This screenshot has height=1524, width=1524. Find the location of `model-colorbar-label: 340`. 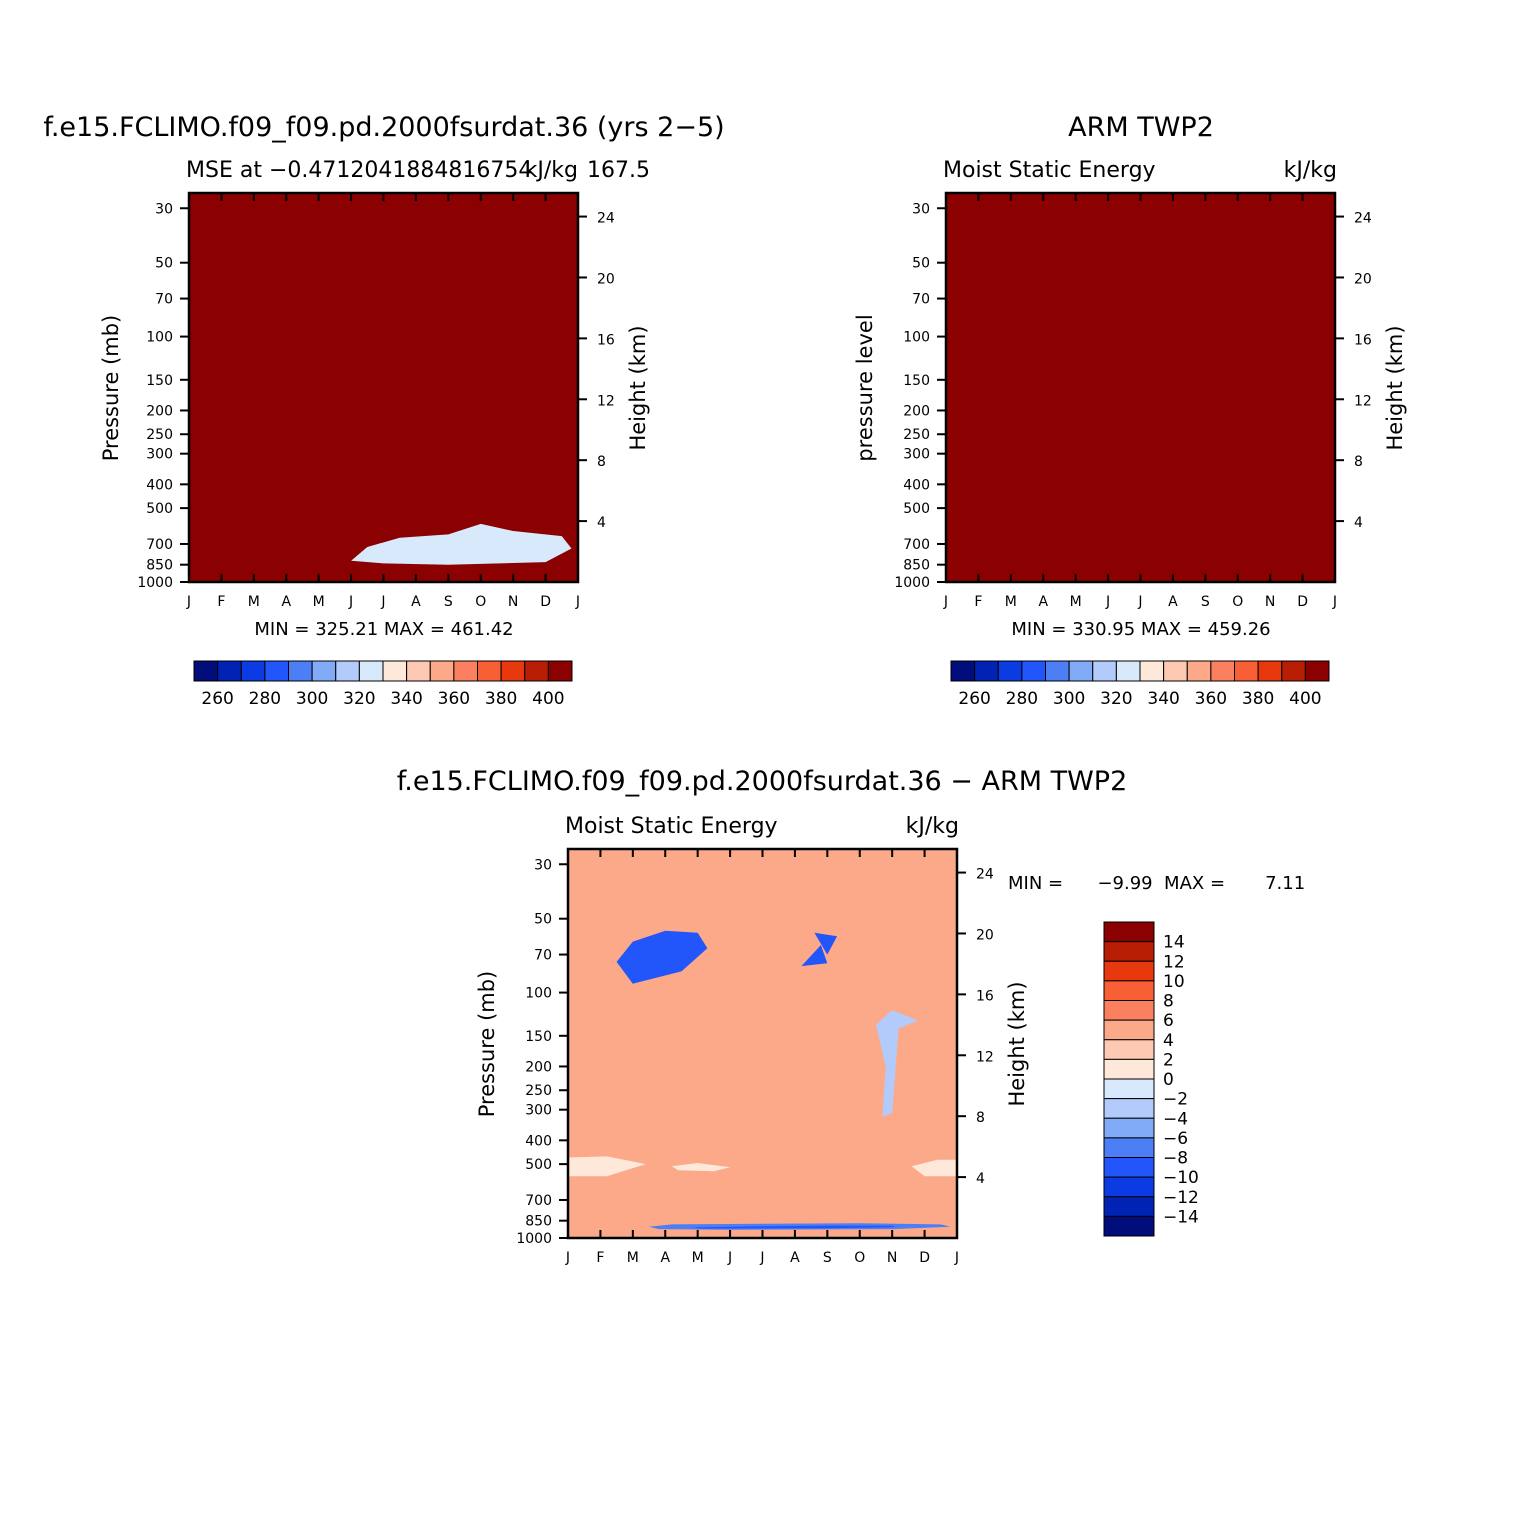

model-colorbar-label: 340 is located at coordinates (406, 699).